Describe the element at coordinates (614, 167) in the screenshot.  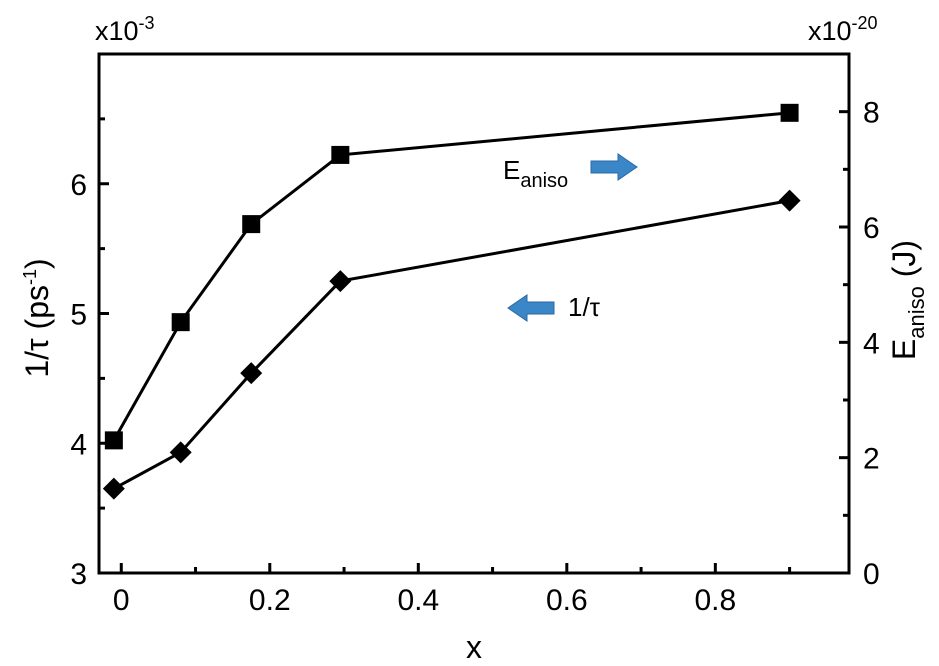
I see `right-arrow-icon` at that location.